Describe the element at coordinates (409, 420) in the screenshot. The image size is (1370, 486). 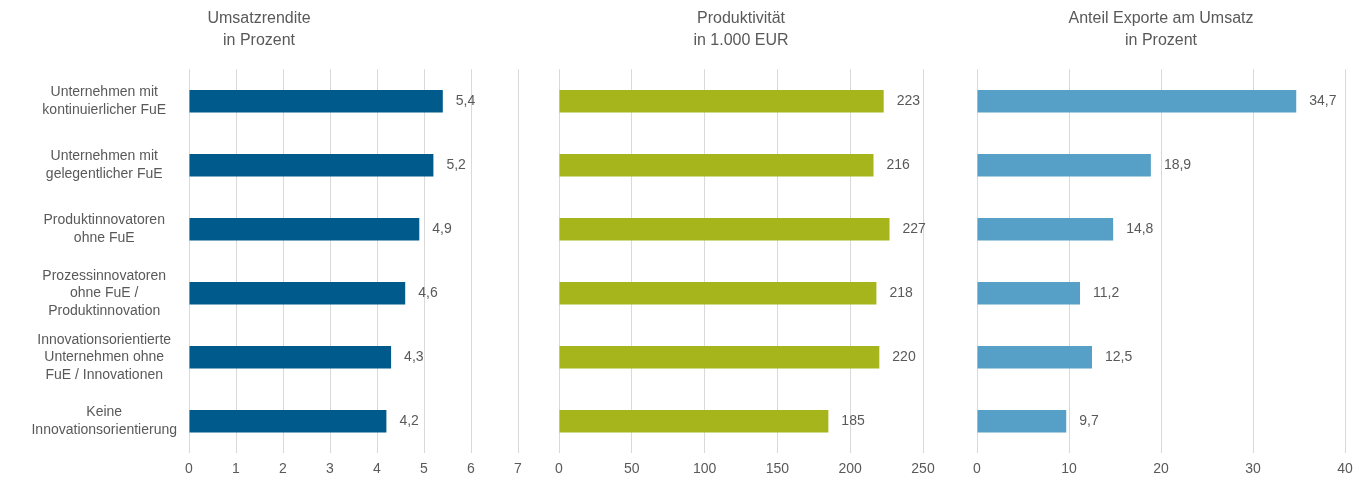
I see `data-label: 4,2` at that location.